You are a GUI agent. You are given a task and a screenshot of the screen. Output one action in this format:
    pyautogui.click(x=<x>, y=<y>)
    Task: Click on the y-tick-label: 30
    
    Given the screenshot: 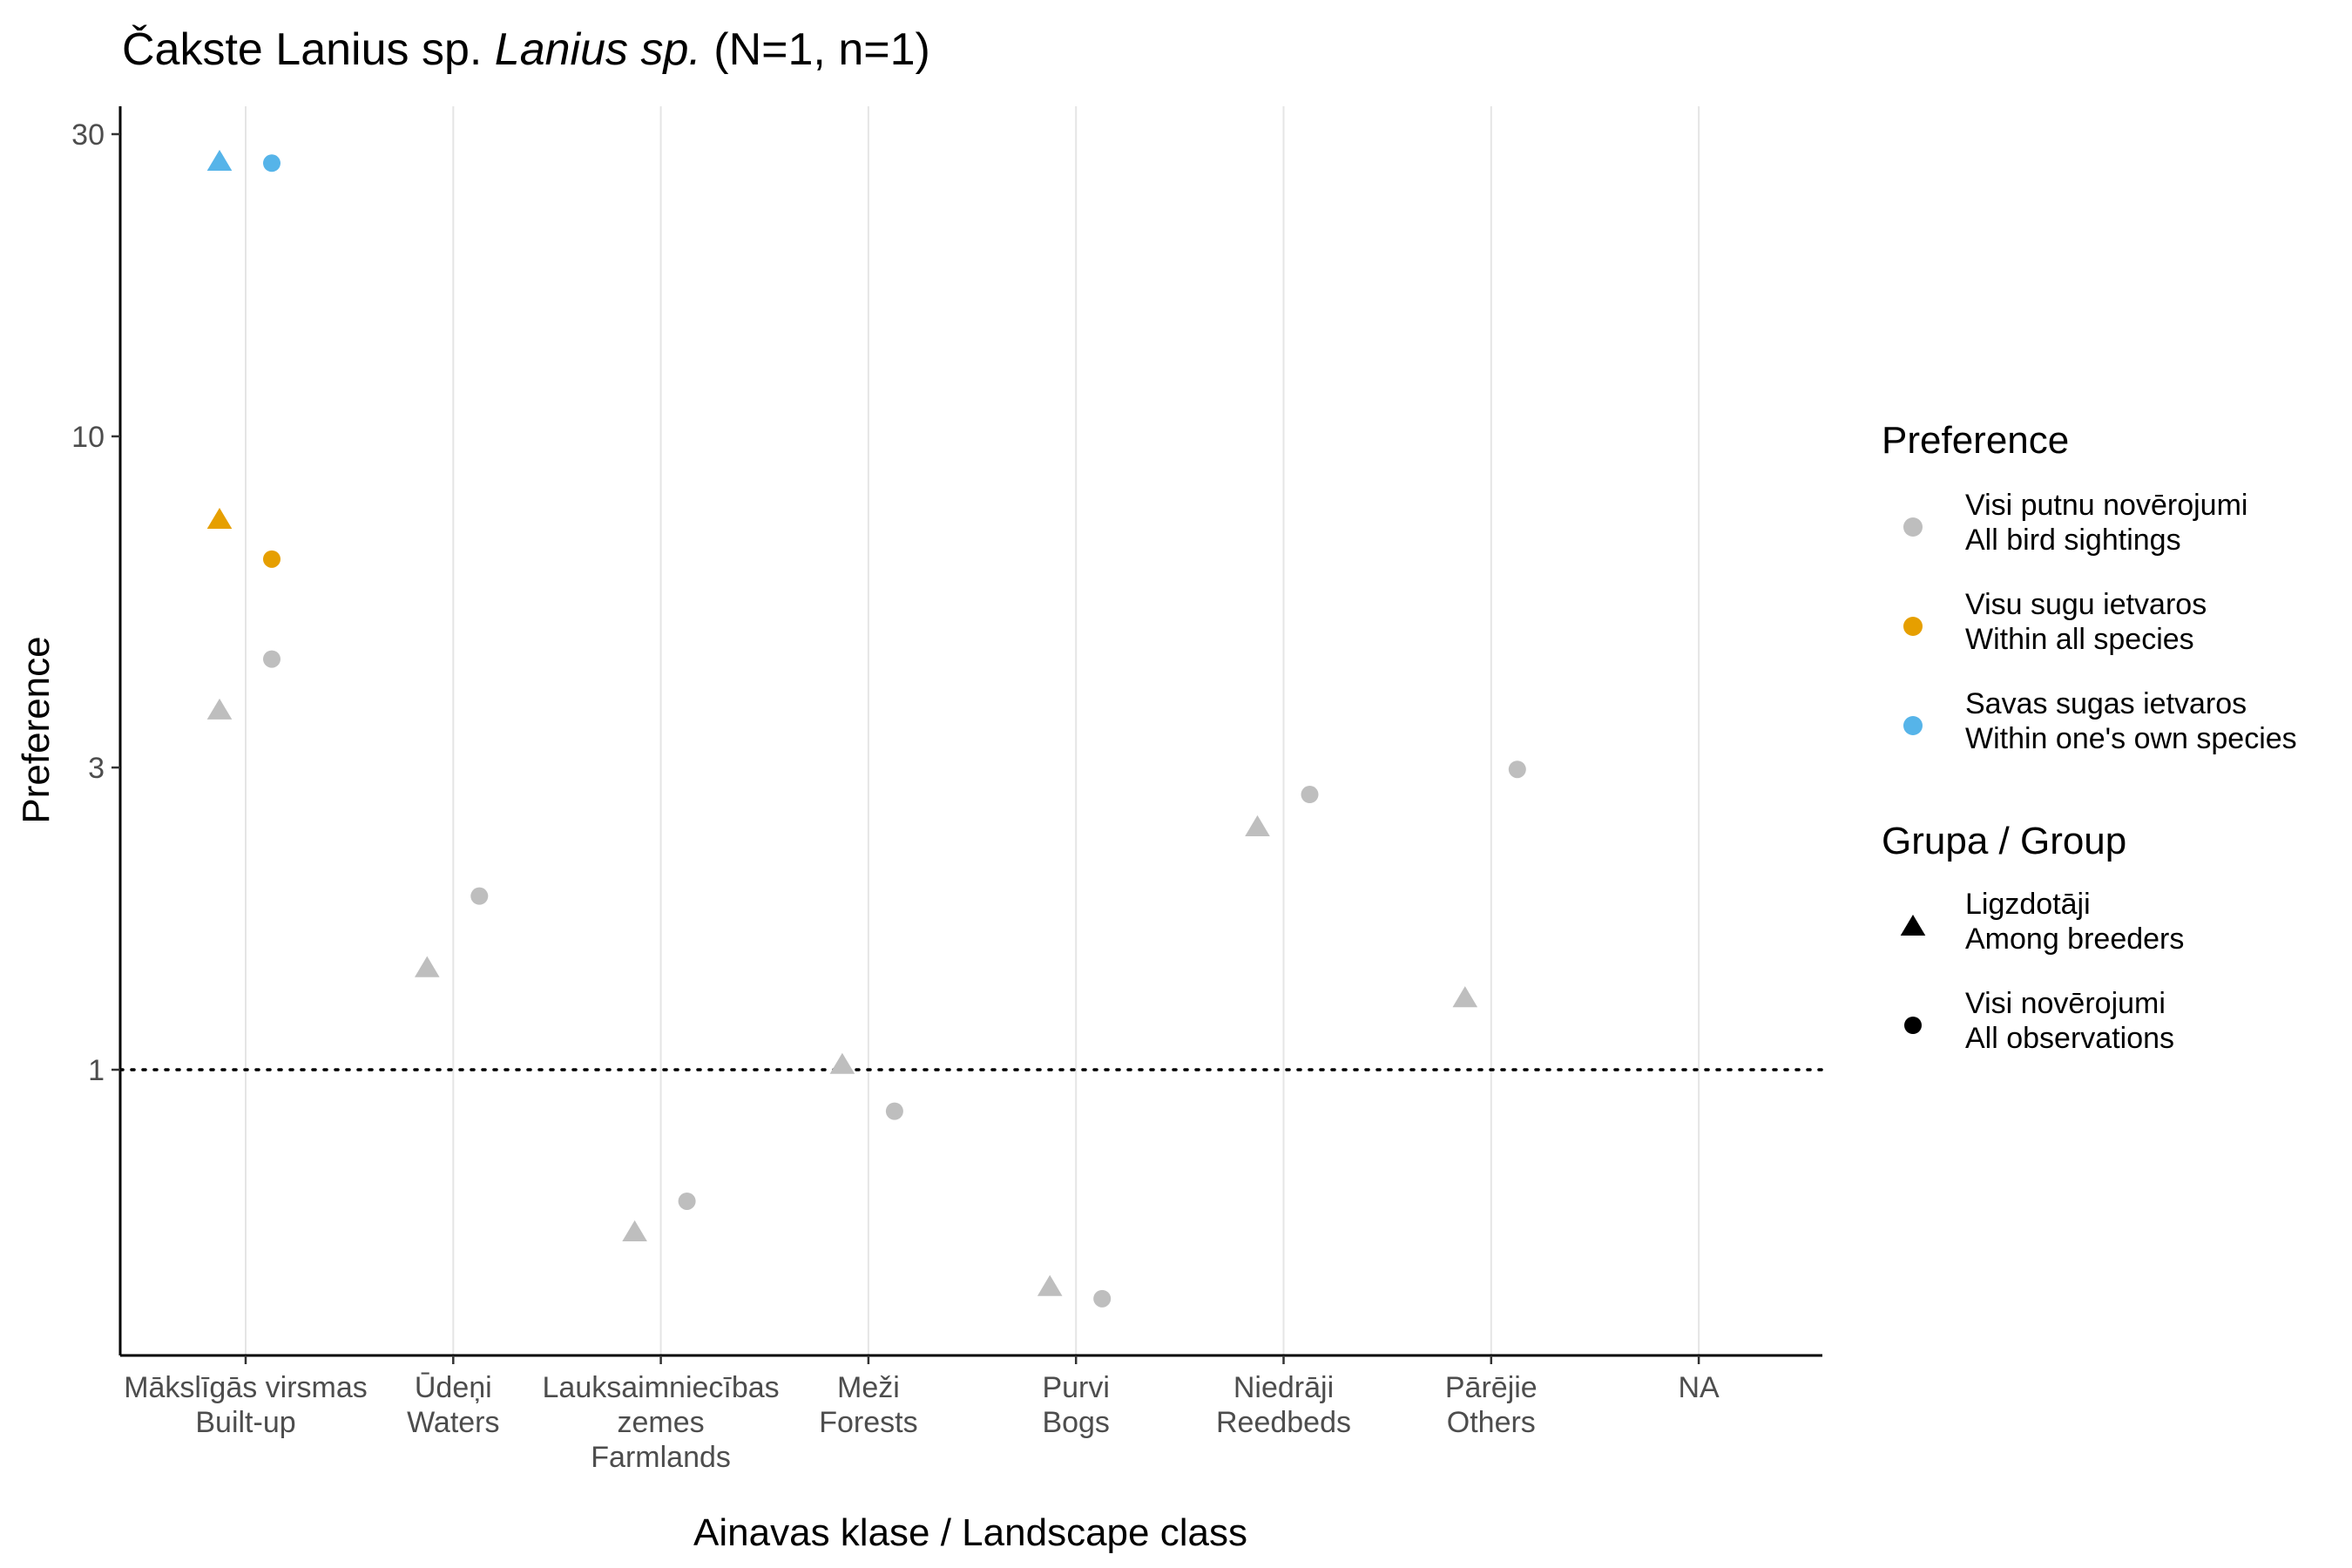 What is the action you would take?
    pyautogui.click(x=88, y=135)
    